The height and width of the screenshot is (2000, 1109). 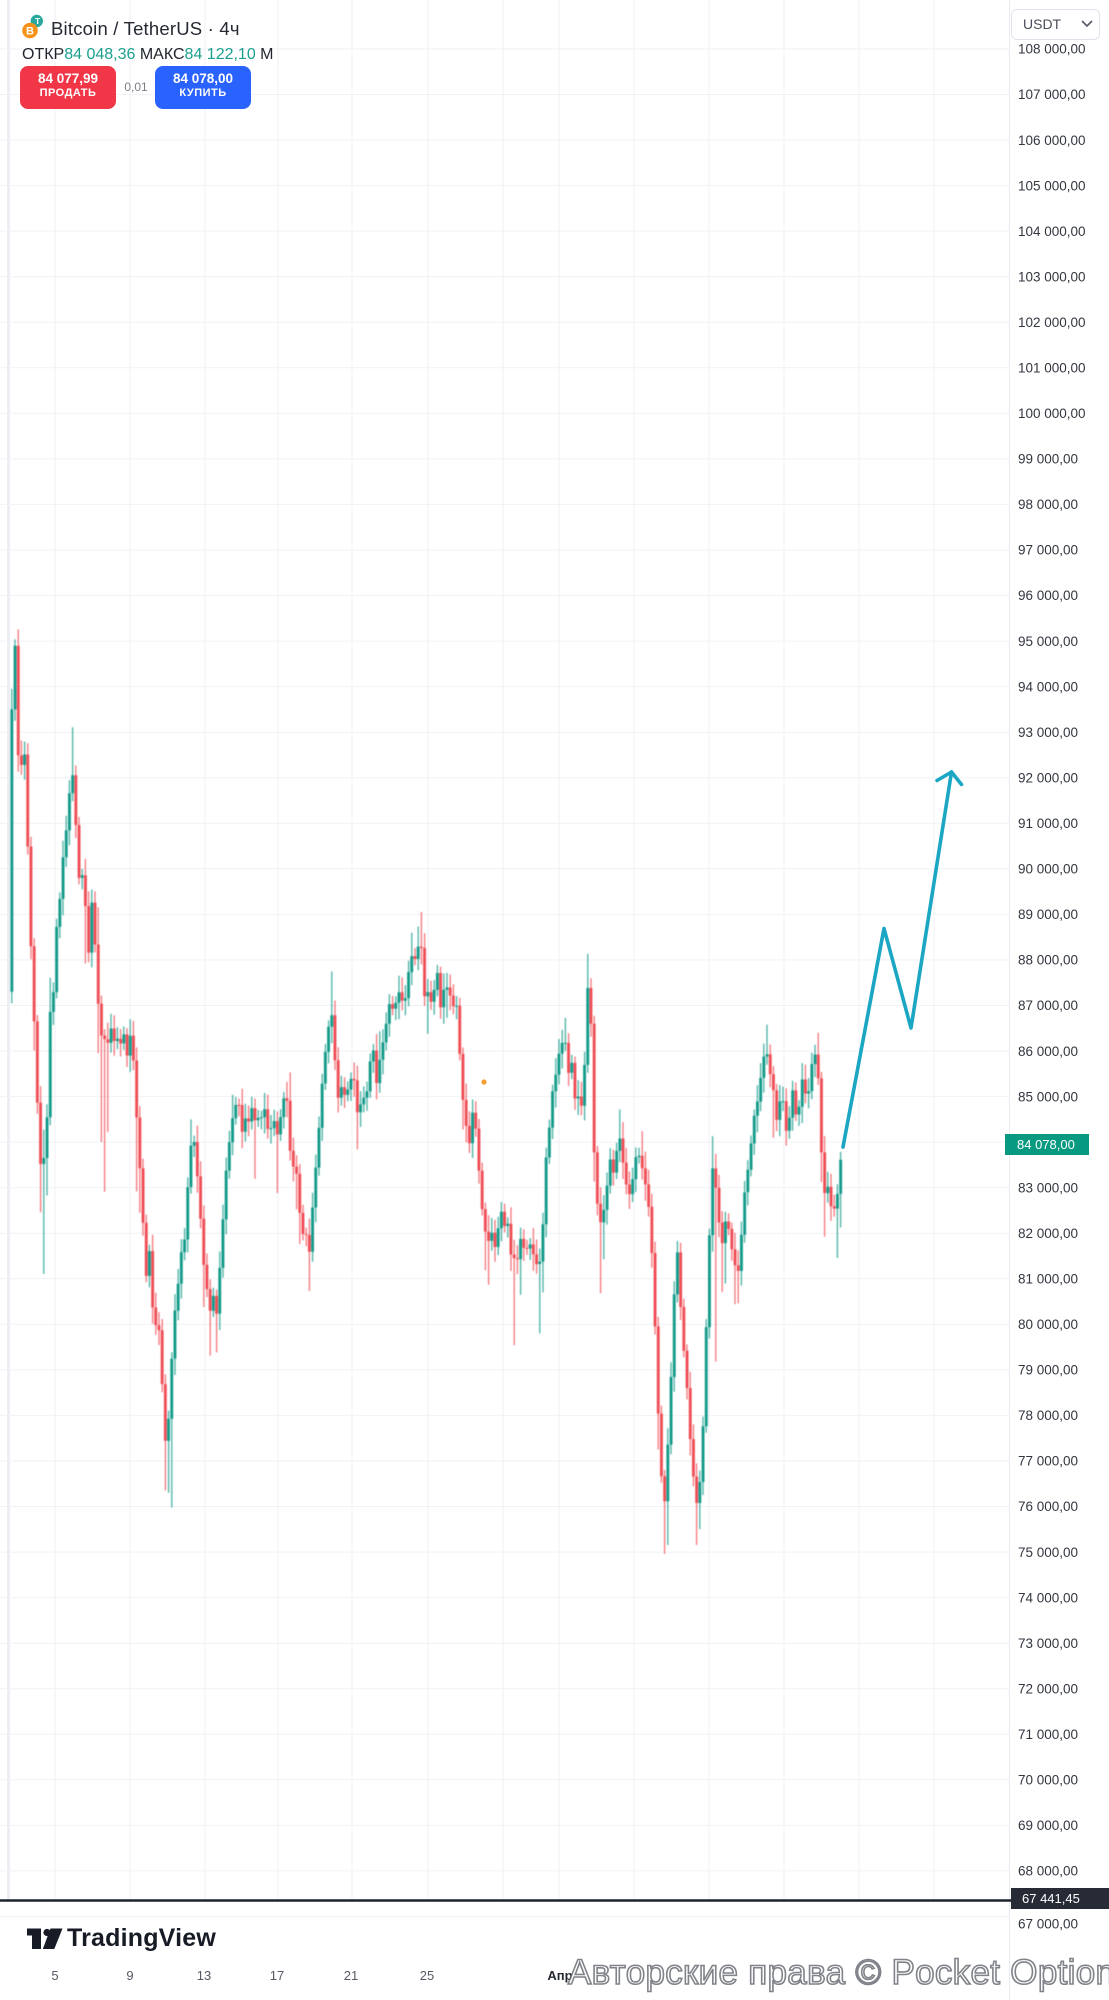 What do you see at coordinates (1052, 276) in the screenshot?
I see `svg-text: 103 000,00` at bounding box center [1052, 276].